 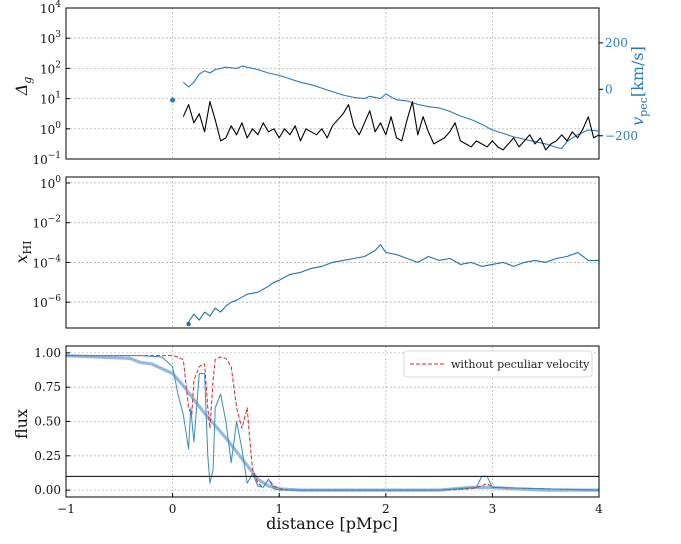 I want to click on panel3-xticks: −1 0 1 2 3 4, so click(x=330, y=504).